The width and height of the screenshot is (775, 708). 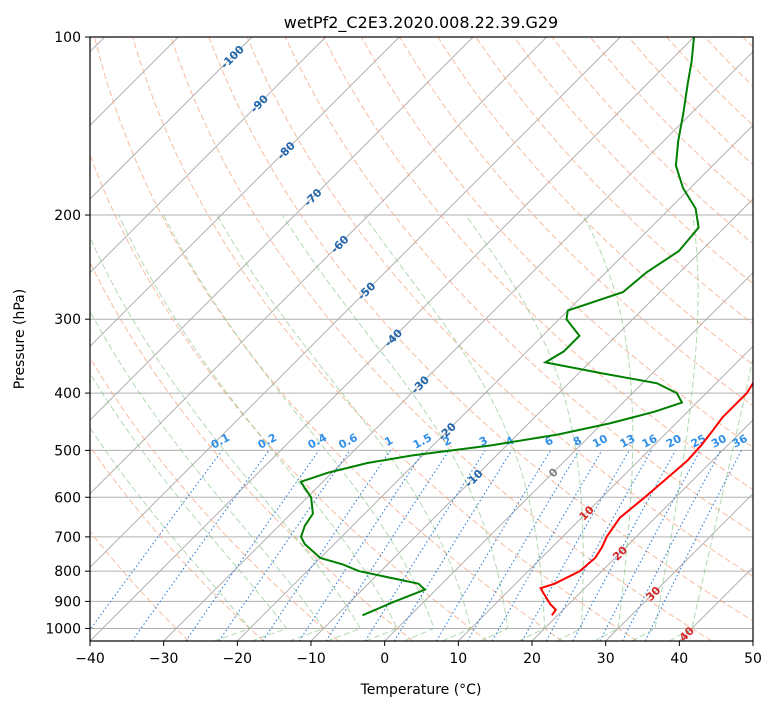 I want to click on y-tick-label: 300, so click(x=67, y=320).